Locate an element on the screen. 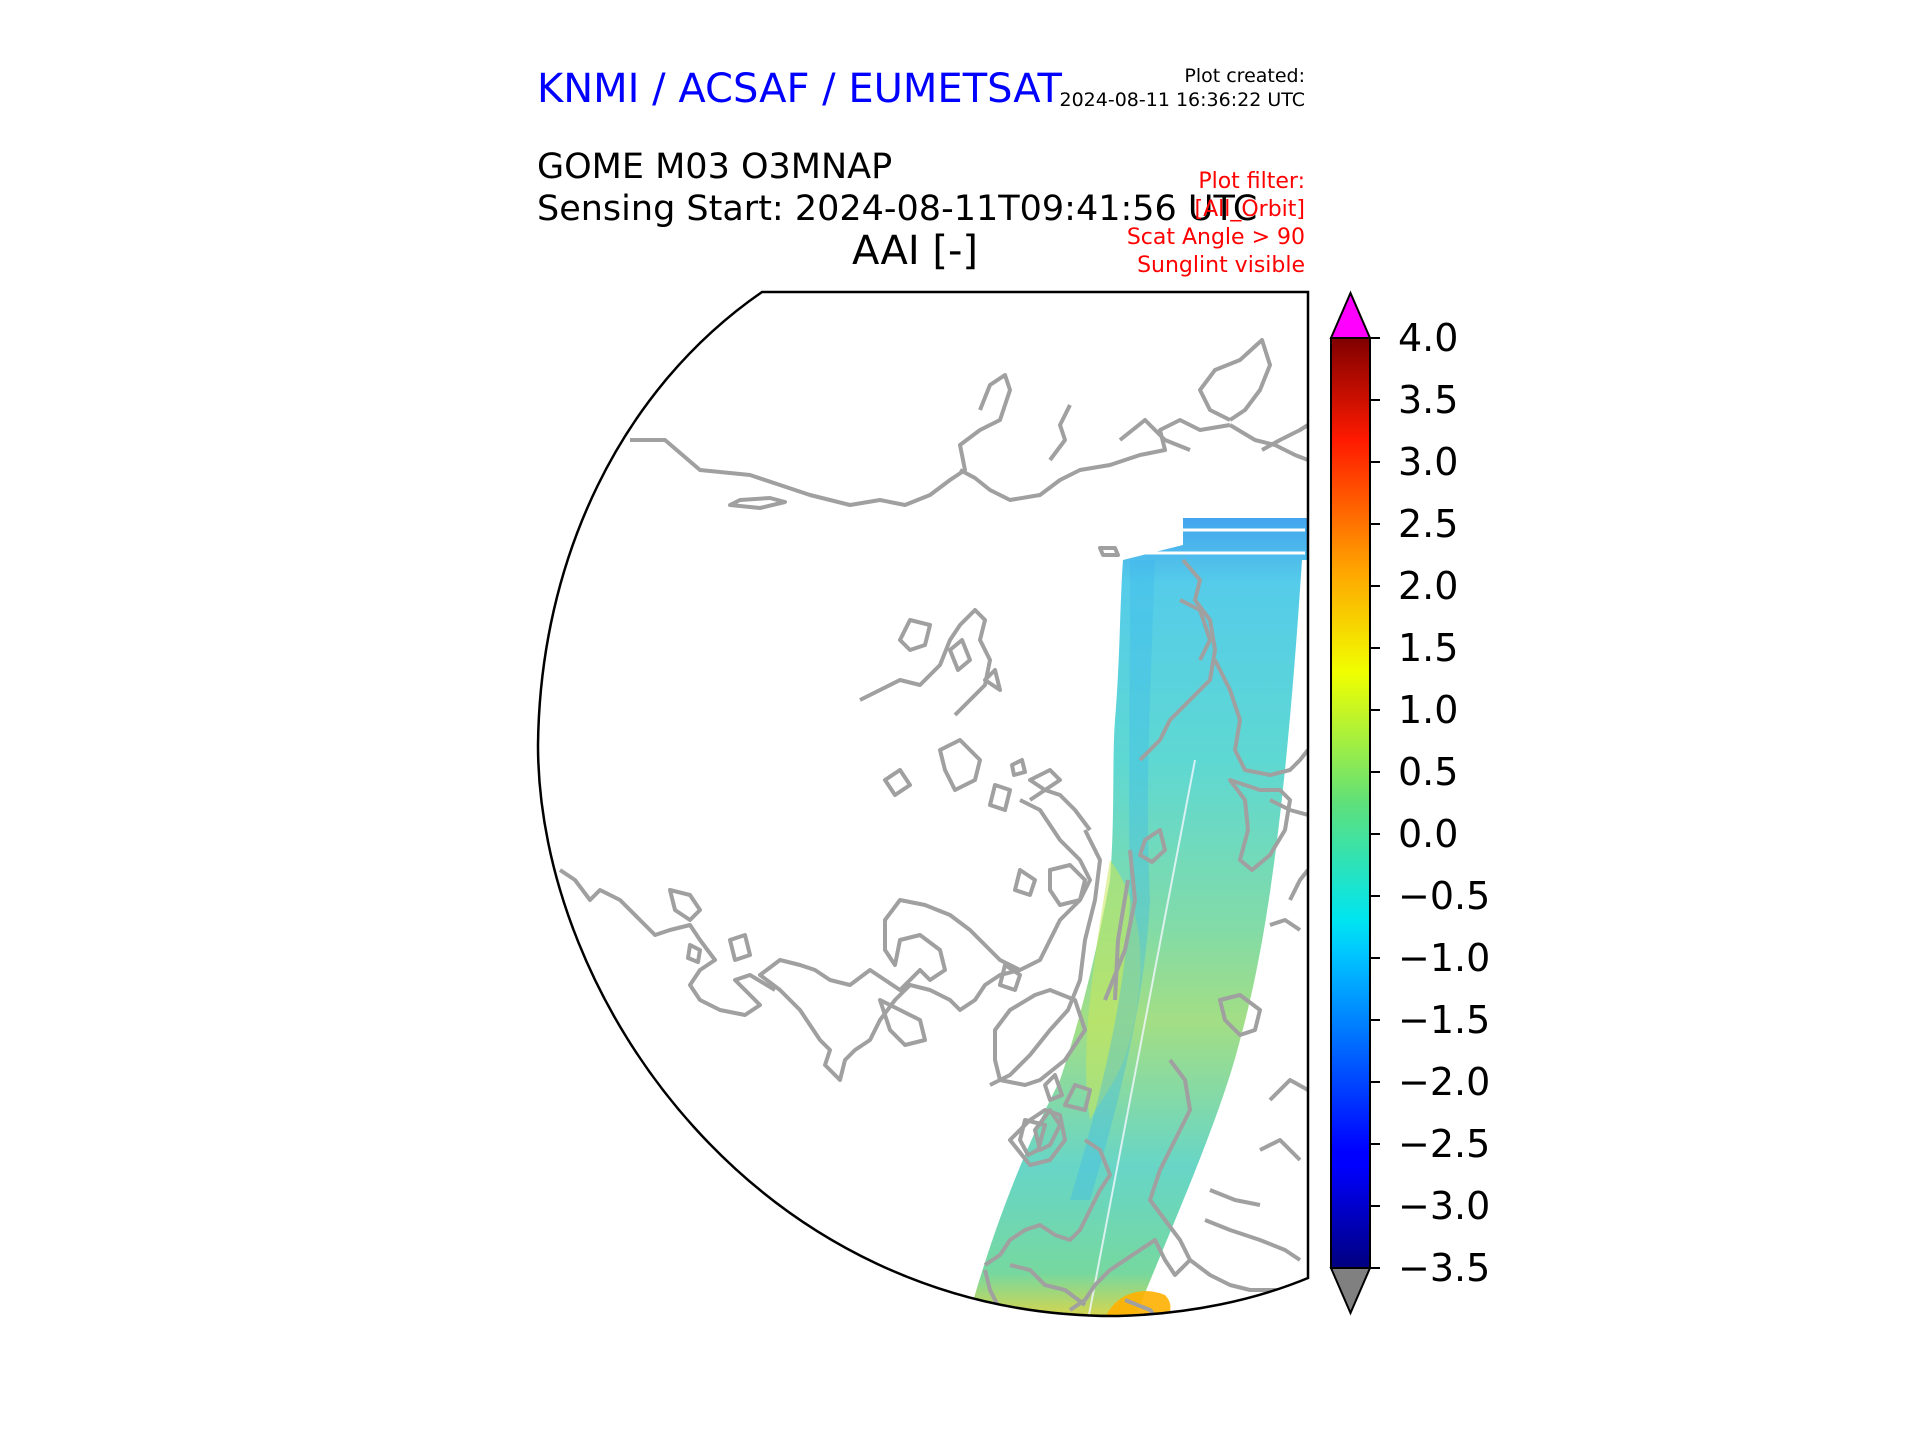 Image resolution: width=1920 pixels, height=1440 pixels. plot-filter-line: Scat Angle > 90 is located at coordinates (1215, 237).